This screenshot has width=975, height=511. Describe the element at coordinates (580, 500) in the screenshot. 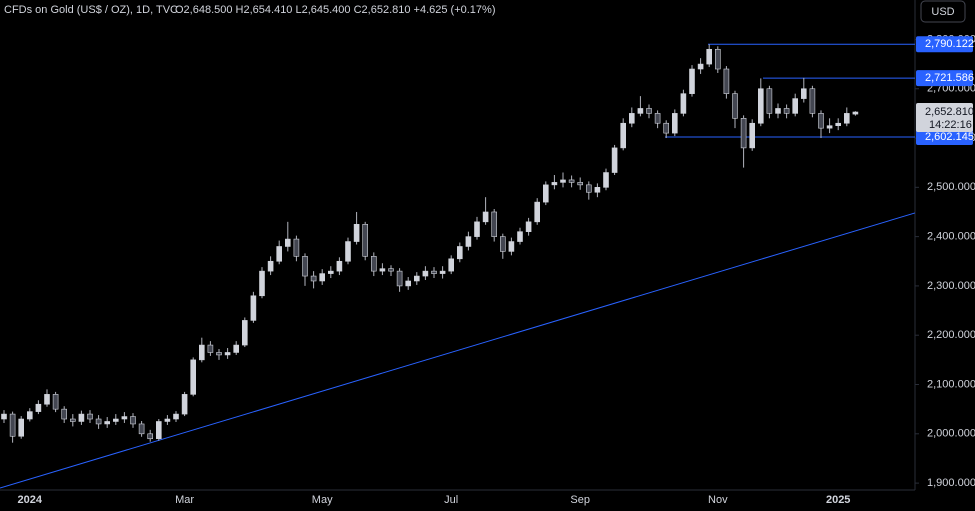

I see `x-tick-label: Sep` at that location.